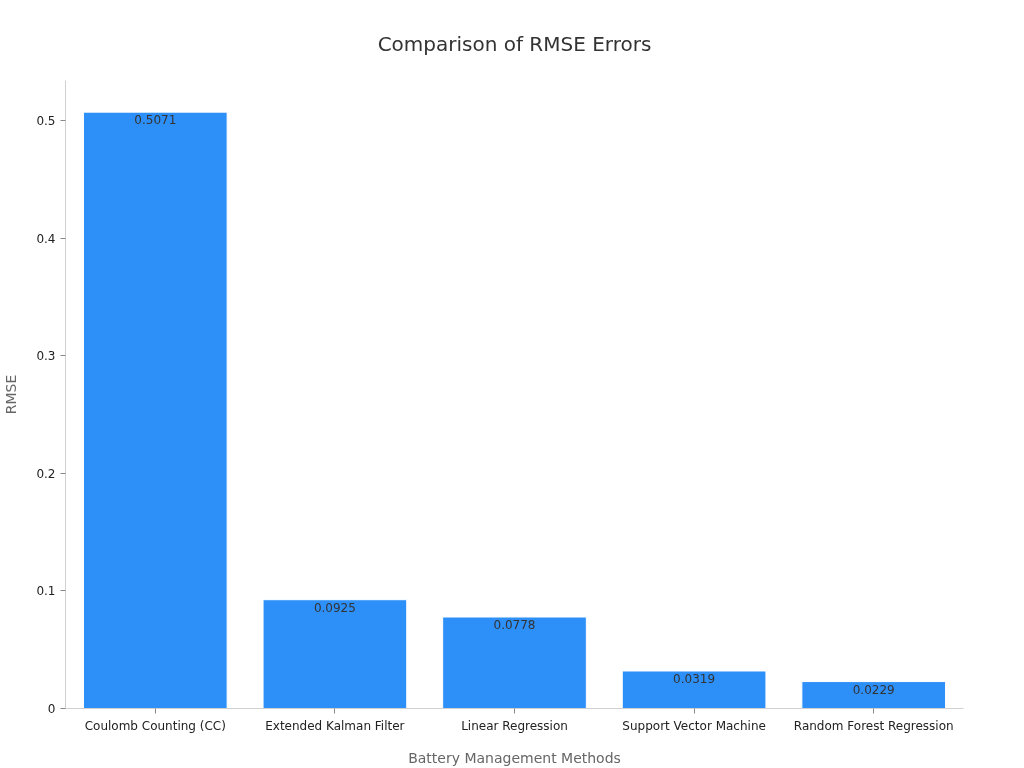  What do you see at coordinates (155, 725) in the screenshot?
I see `x-tick-label: Coulomb Counting (CC)` at bounding box center [155, 725].